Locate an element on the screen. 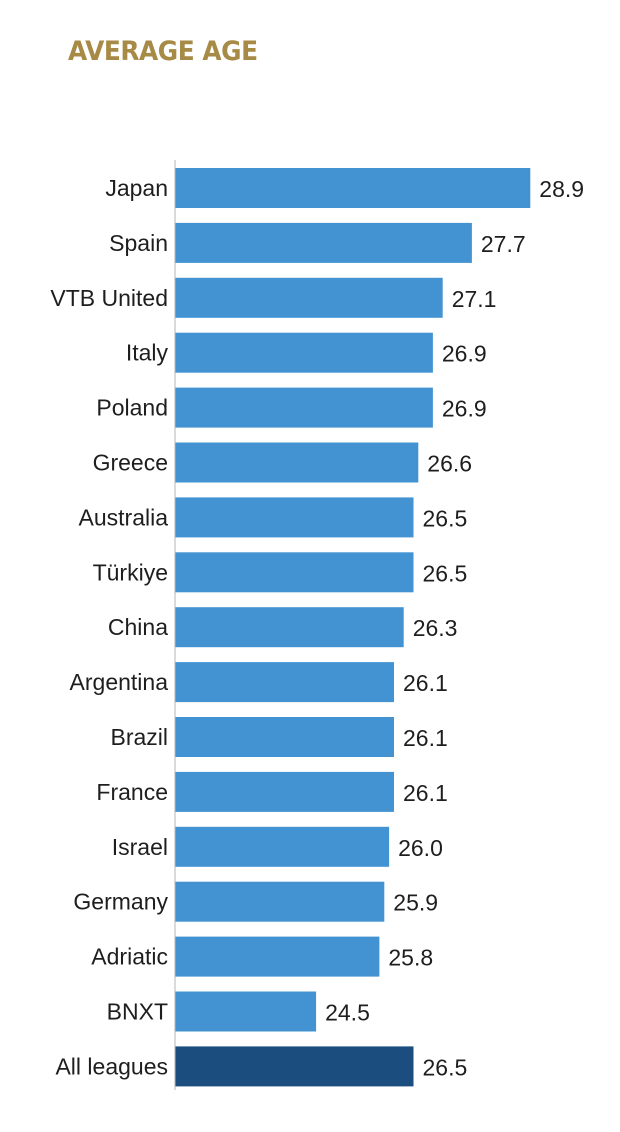  value-label-germany: 25.9 is located at coordinates (415, 903).